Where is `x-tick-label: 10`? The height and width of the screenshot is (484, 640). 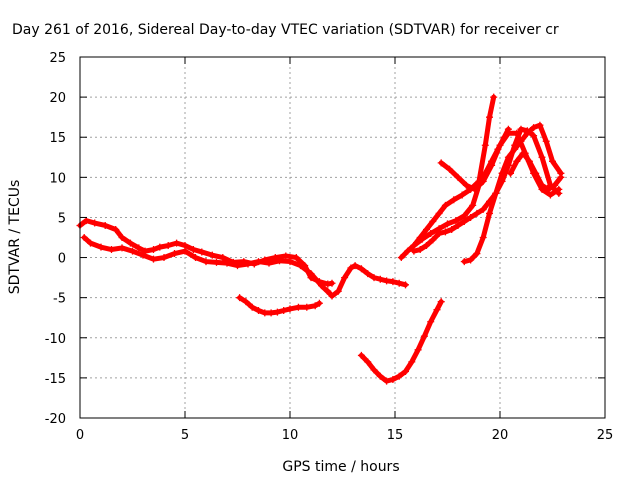
x-tick-label: 10 is located at coordinates (290, 435).